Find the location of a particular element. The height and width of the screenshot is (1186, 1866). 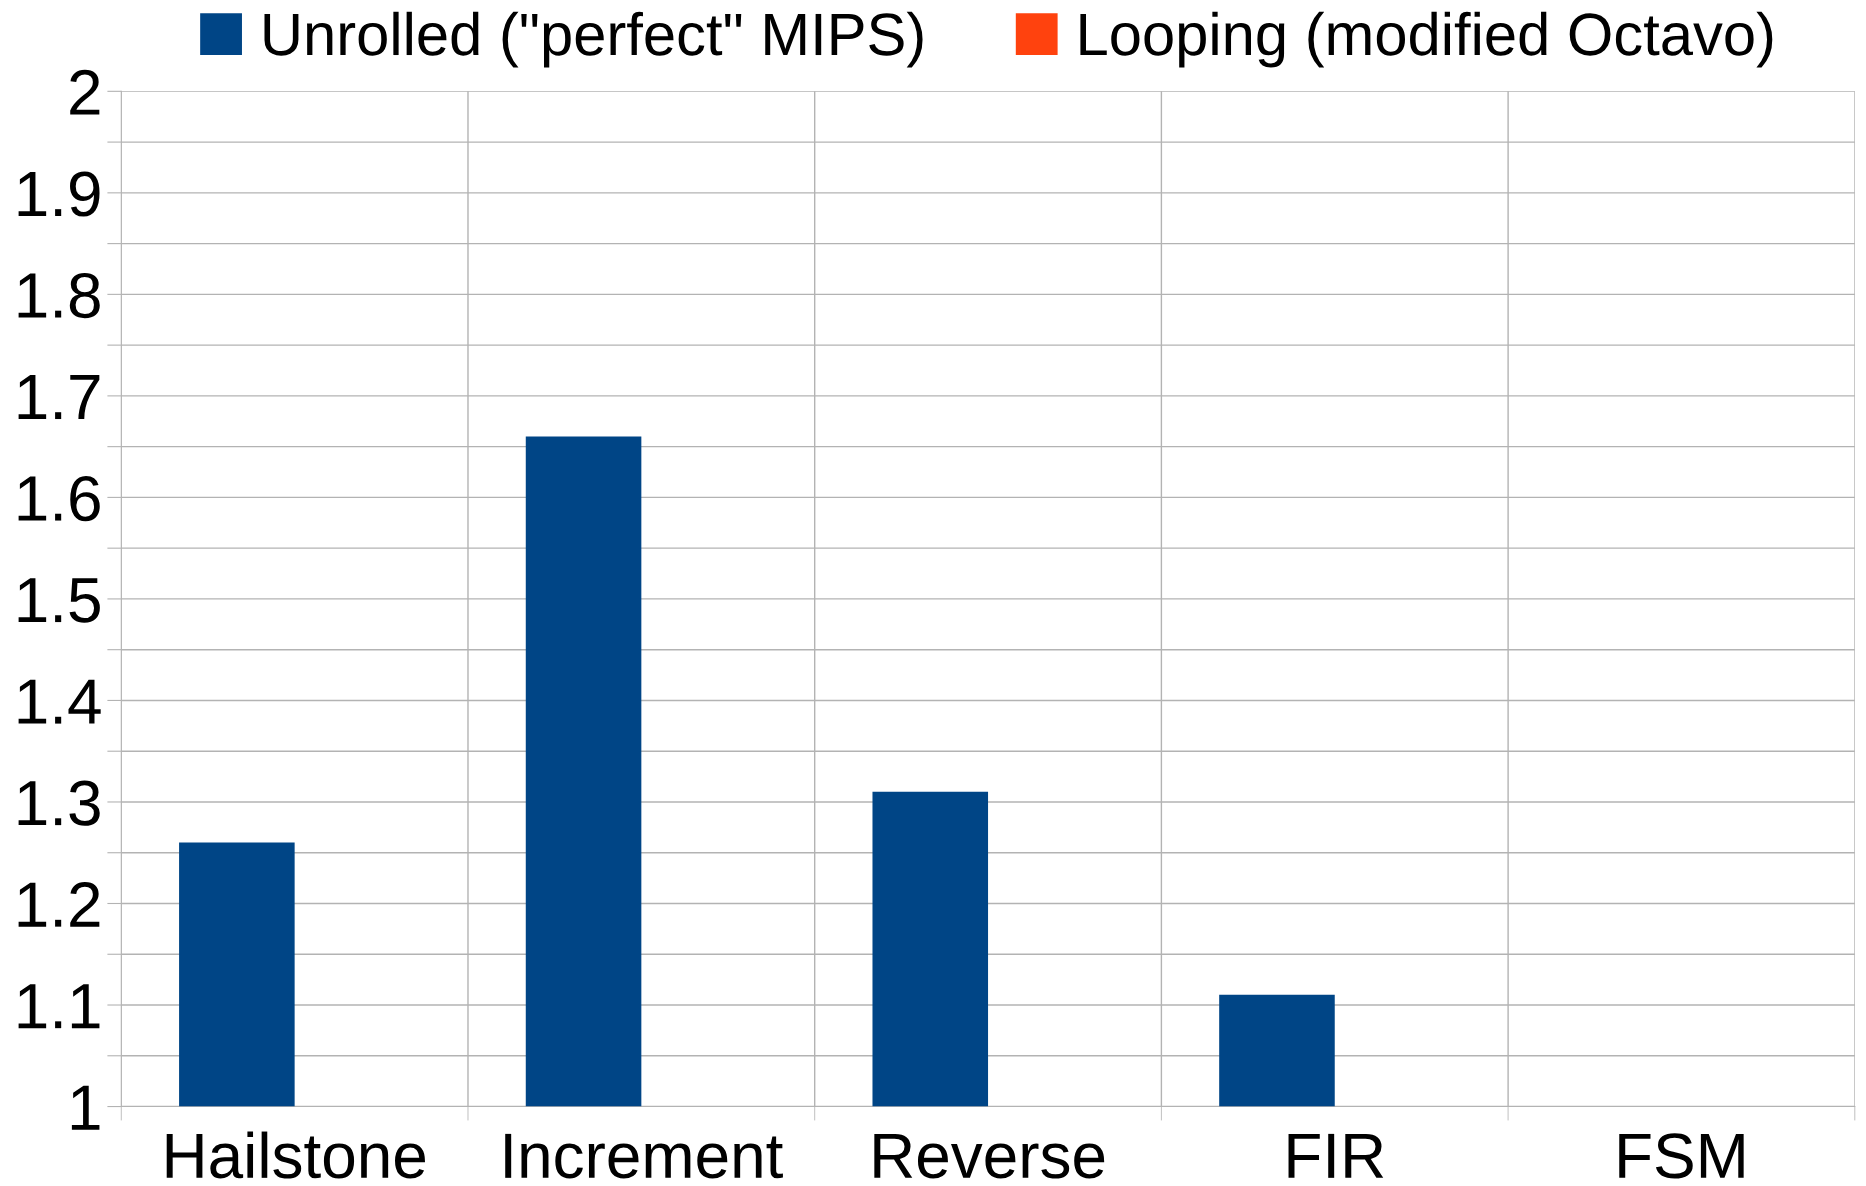

y-tick-label: 1.6 is located at coordinates (59, 498).